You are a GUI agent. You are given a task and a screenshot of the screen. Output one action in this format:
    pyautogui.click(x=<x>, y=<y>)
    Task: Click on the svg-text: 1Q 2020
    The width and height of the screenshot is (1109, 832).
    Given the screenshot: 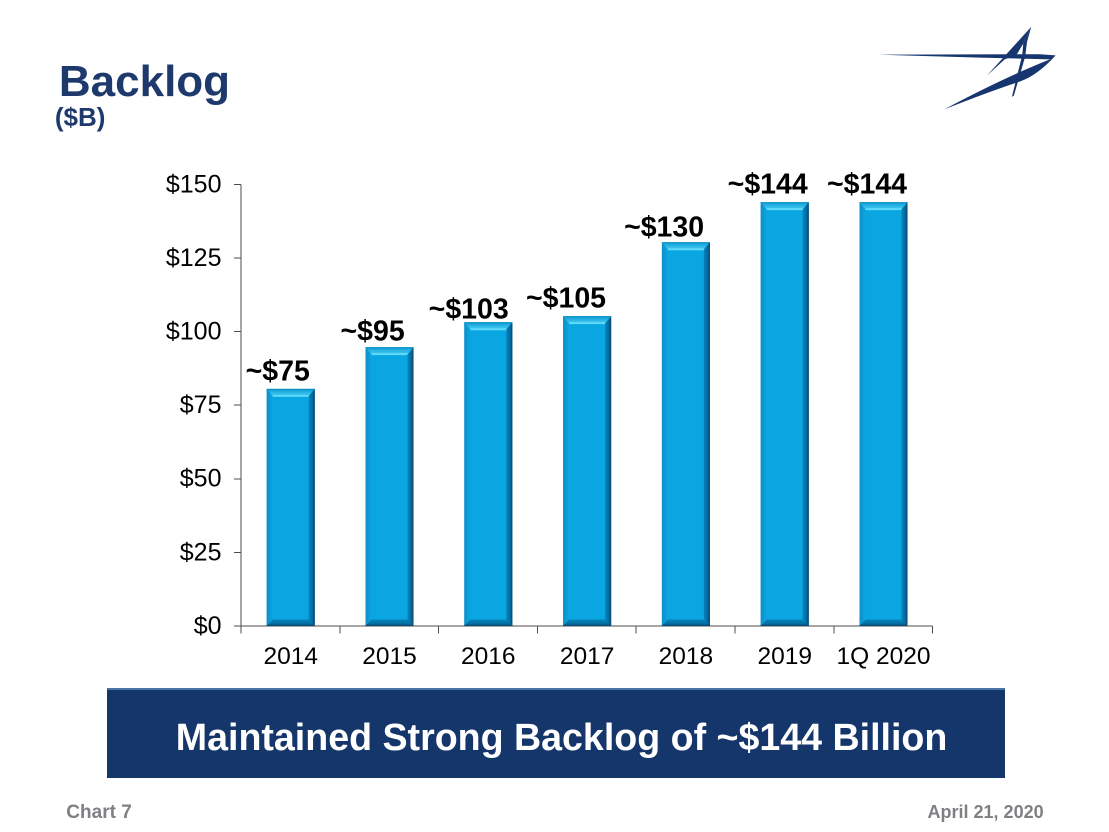 What is the action you would take?
    pyautogui.click(x=884, y=656)
    